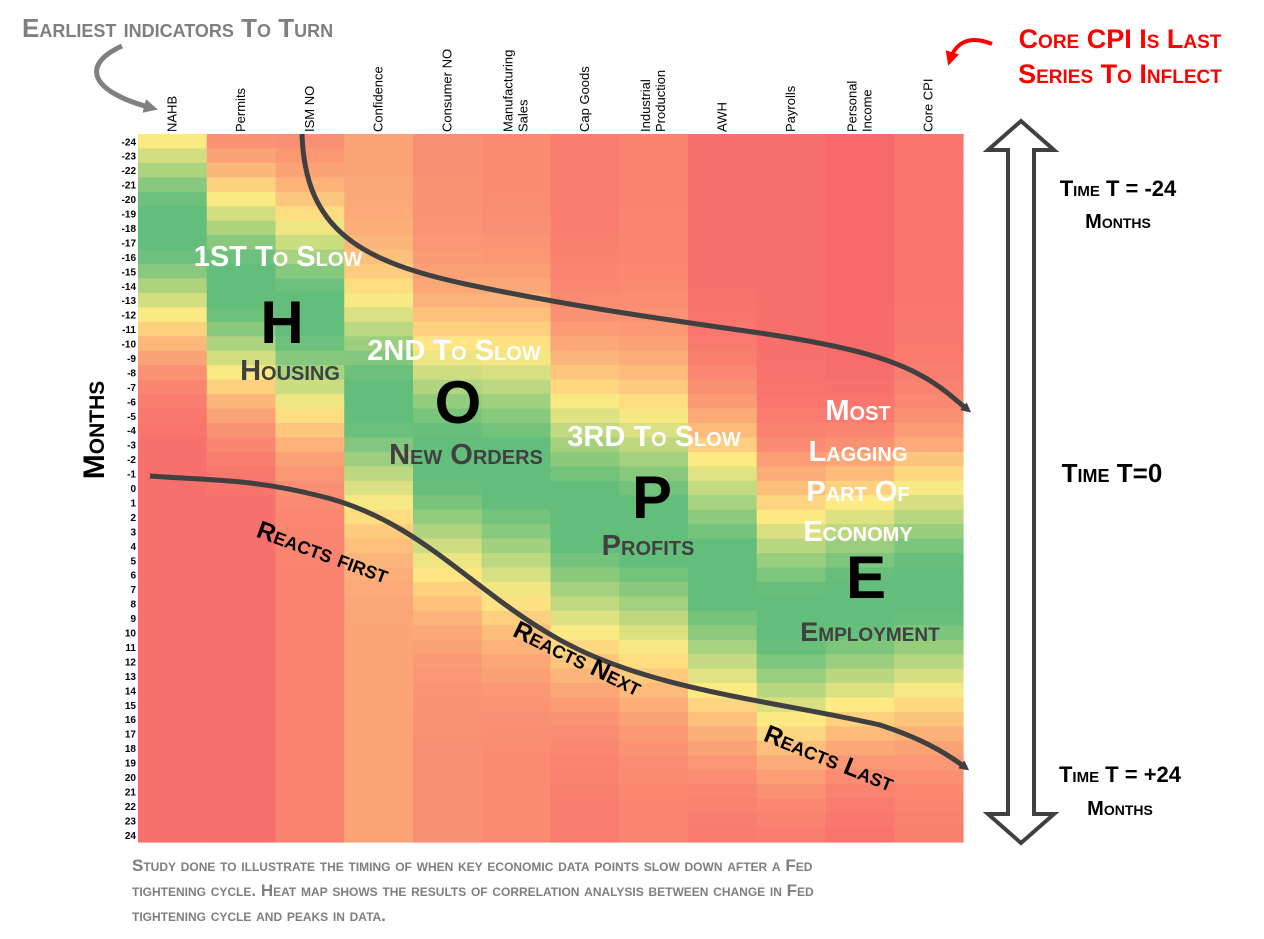 The height and width of the screenshot is (939, 1264). What do you see at coordinates (866, 110) in the screenshot?
I see `column-label-text: Income` at bounding box center [866, 110].